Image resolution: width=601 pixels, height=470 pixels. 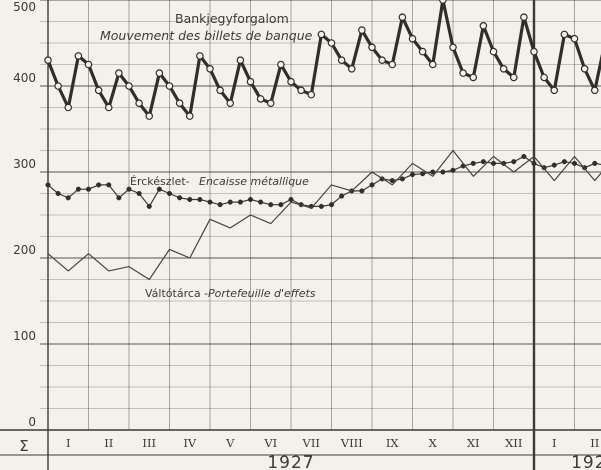 What do you see at coordinates (230, 443) in the screenshot?
I see `month-label: V` at bounding box center [230, 443].